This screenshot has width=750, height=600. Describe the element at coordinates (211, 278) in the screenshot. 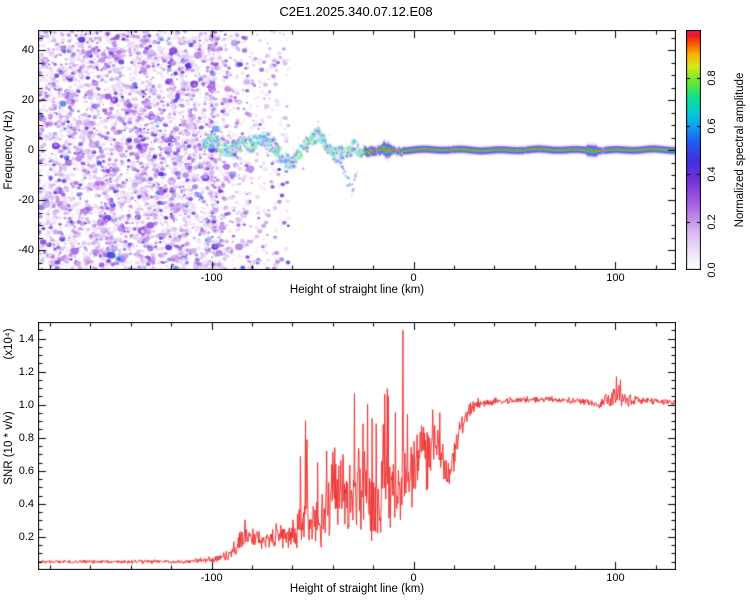

I see `spectrogram-x-tick-label: -100` at that location.